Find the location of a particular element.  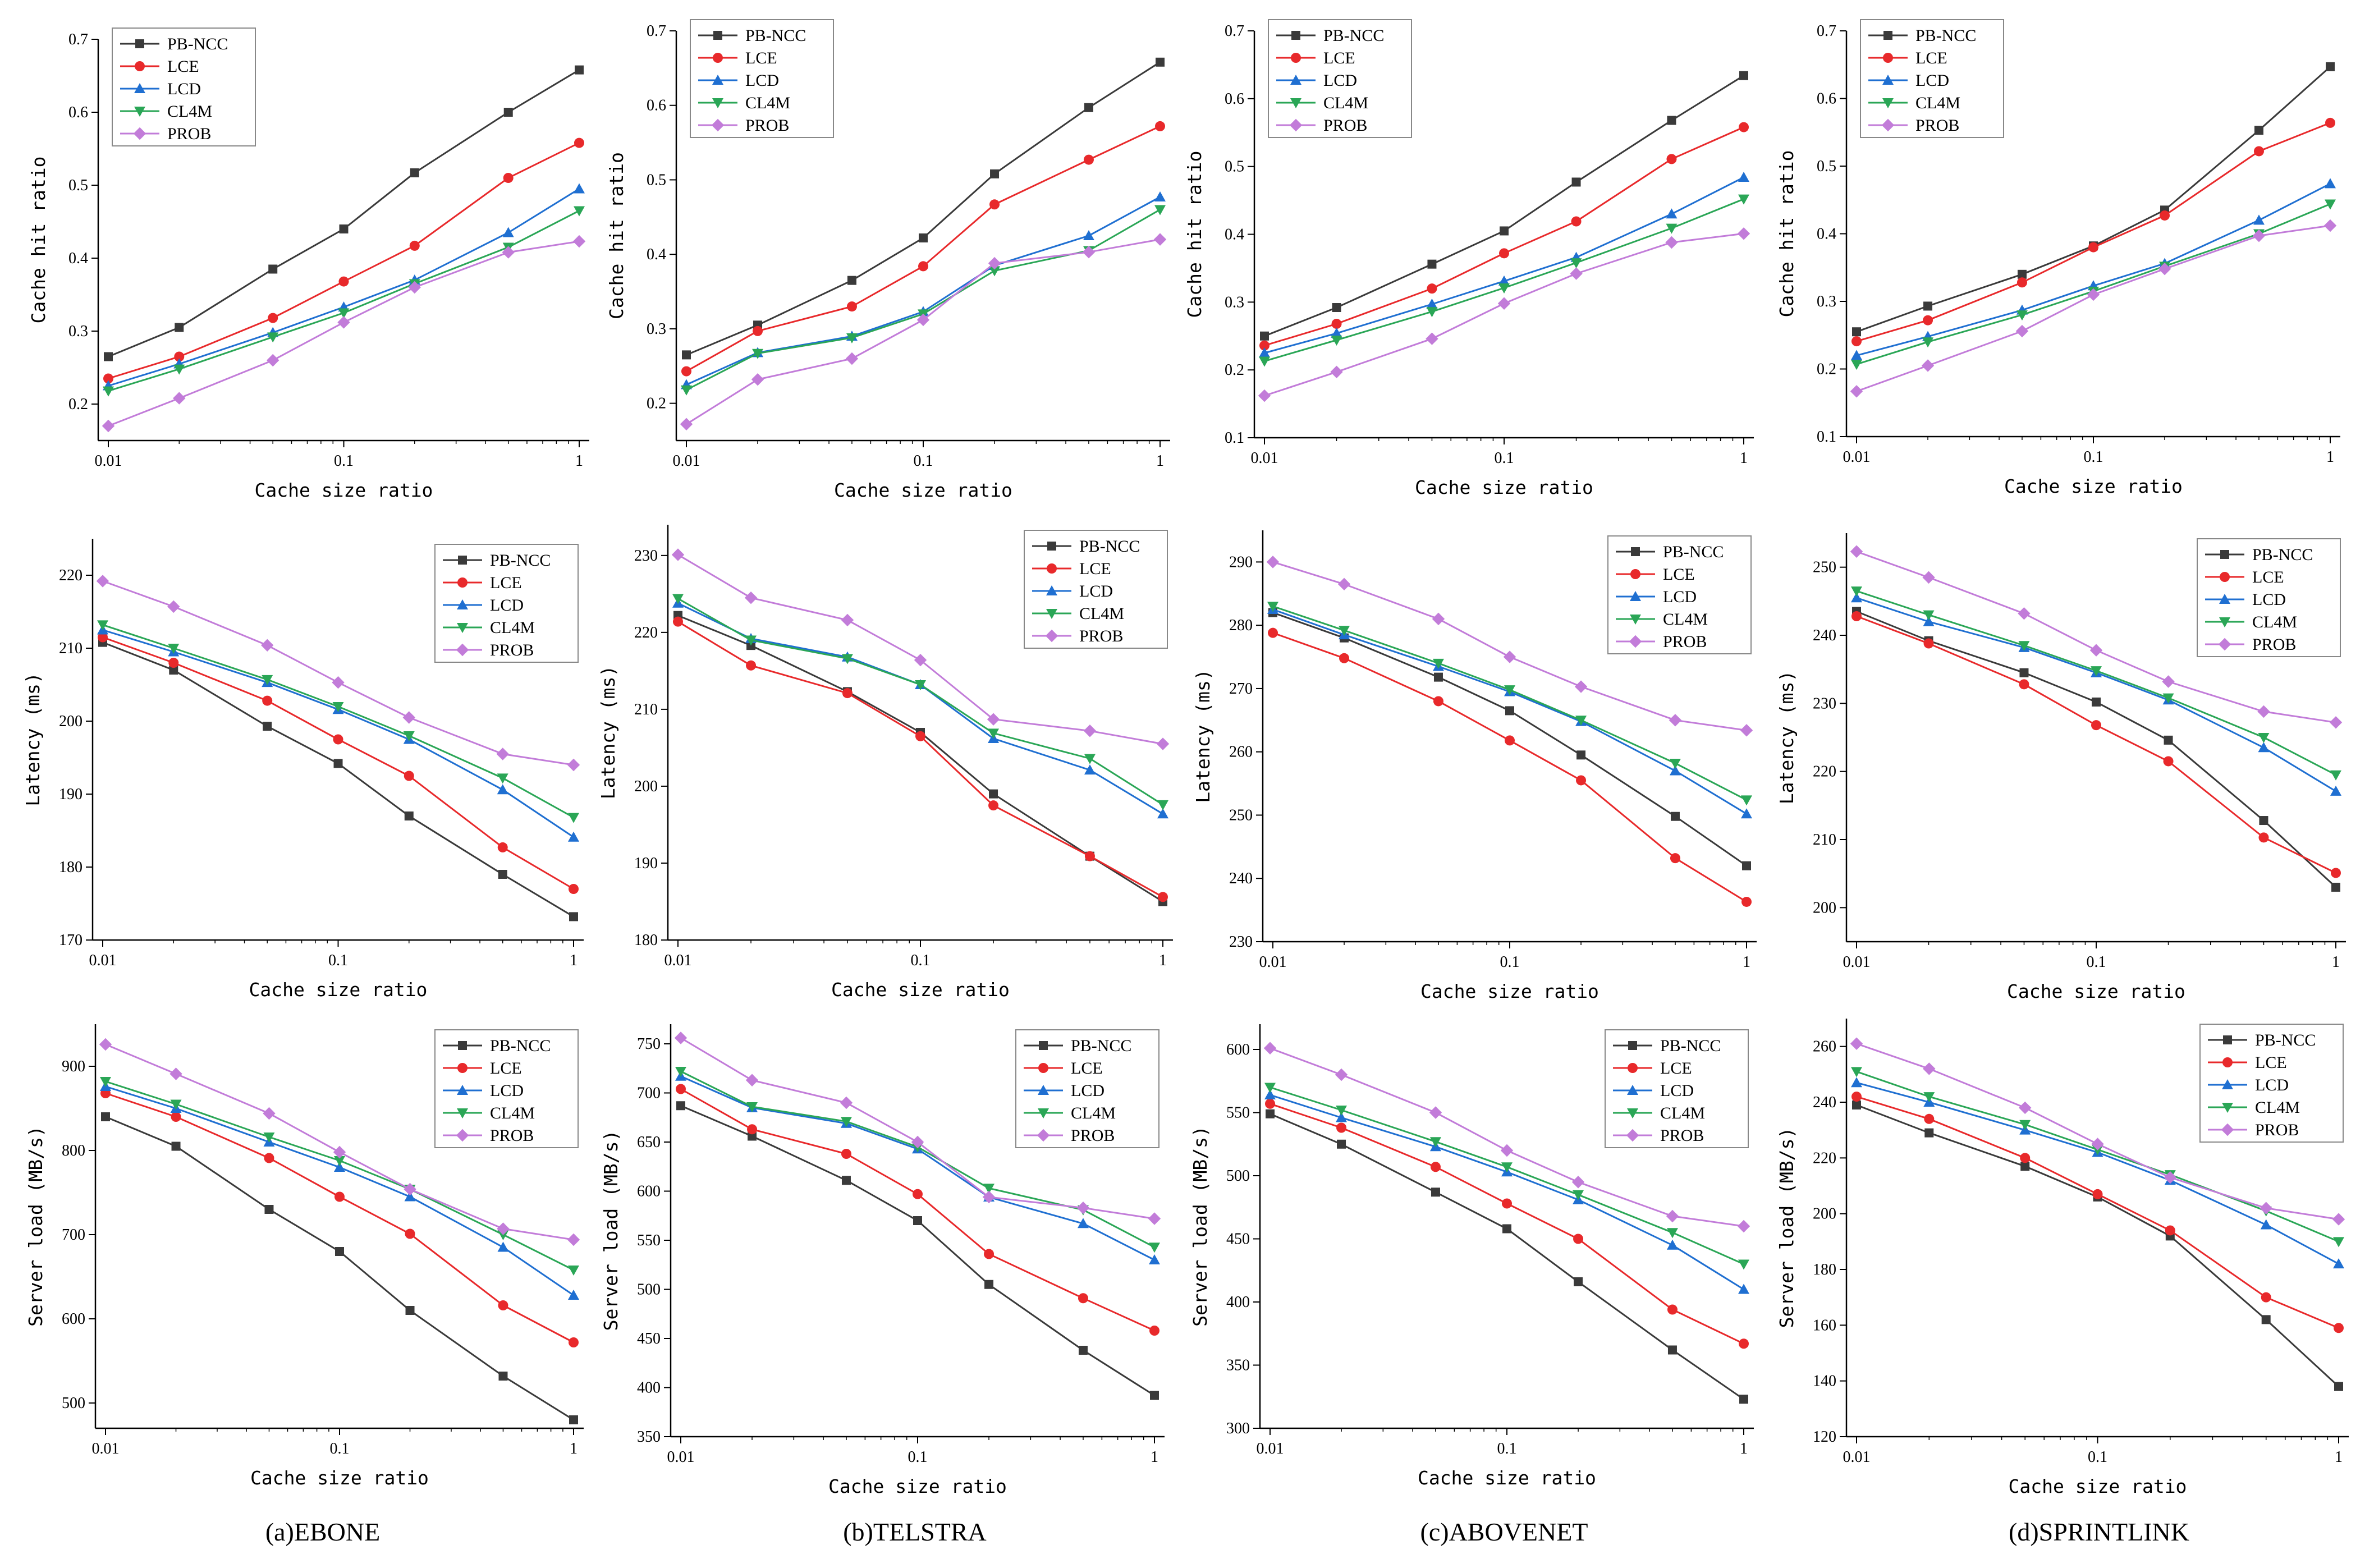

y-tick-label: 600 is located at coordinates (1238, 1049).